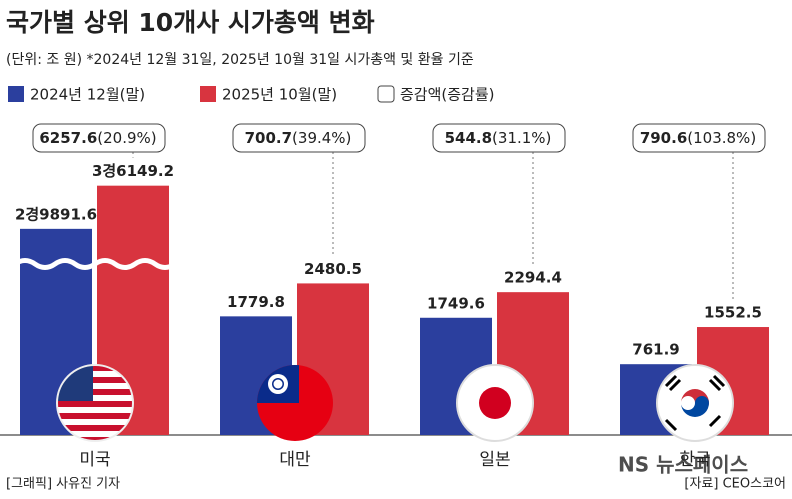  What do you see at coordinates (63, 484) in the screenshot?
I see `credit: [그래픽] 사유진 기자` at bounding box center [63, 484].